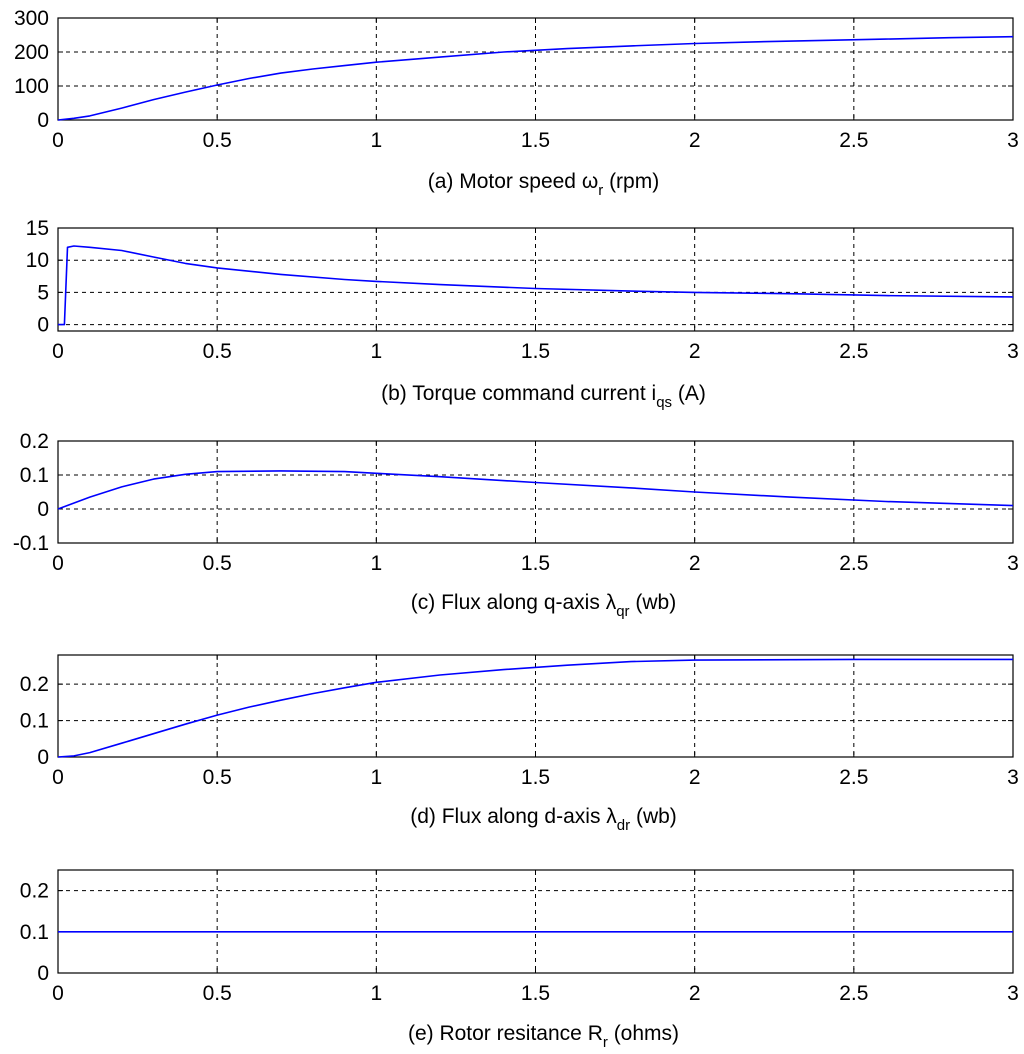 The width and height of the screenshot is (1024, 1054). What do you see at coordinates (43, 292) in the screenshot?
I see `y-tick-label: 5` at bounding box center [43, 292].